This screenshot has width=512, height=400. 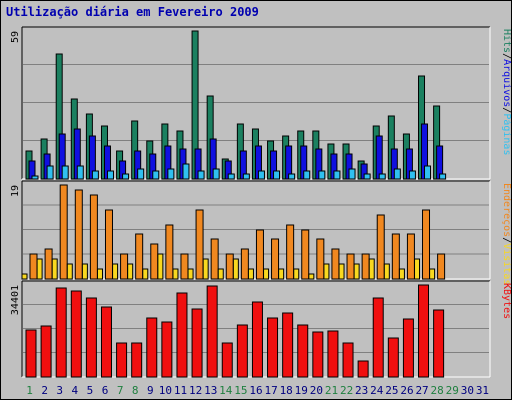 I want to click on legend-hits: Hits/Arquivos/Páginas, so click(x=506, y=92).